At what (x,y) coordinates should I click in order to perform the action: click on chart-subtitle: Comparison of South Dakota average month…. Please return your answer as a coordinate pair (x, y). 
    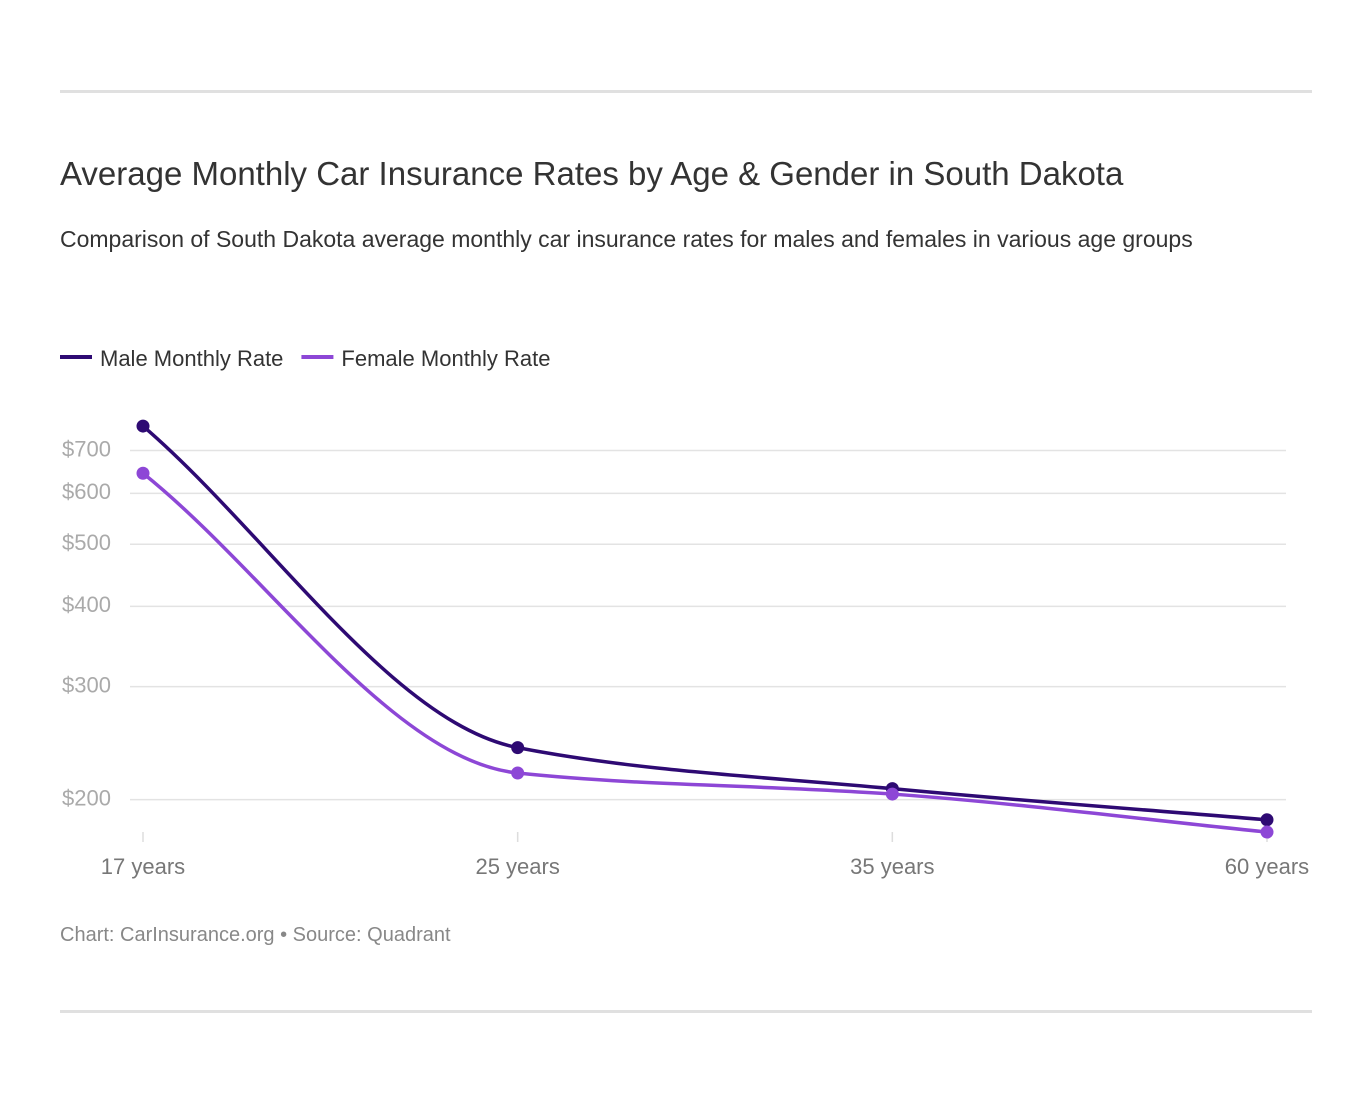
    Looking at the image, I should click on (626, 239).